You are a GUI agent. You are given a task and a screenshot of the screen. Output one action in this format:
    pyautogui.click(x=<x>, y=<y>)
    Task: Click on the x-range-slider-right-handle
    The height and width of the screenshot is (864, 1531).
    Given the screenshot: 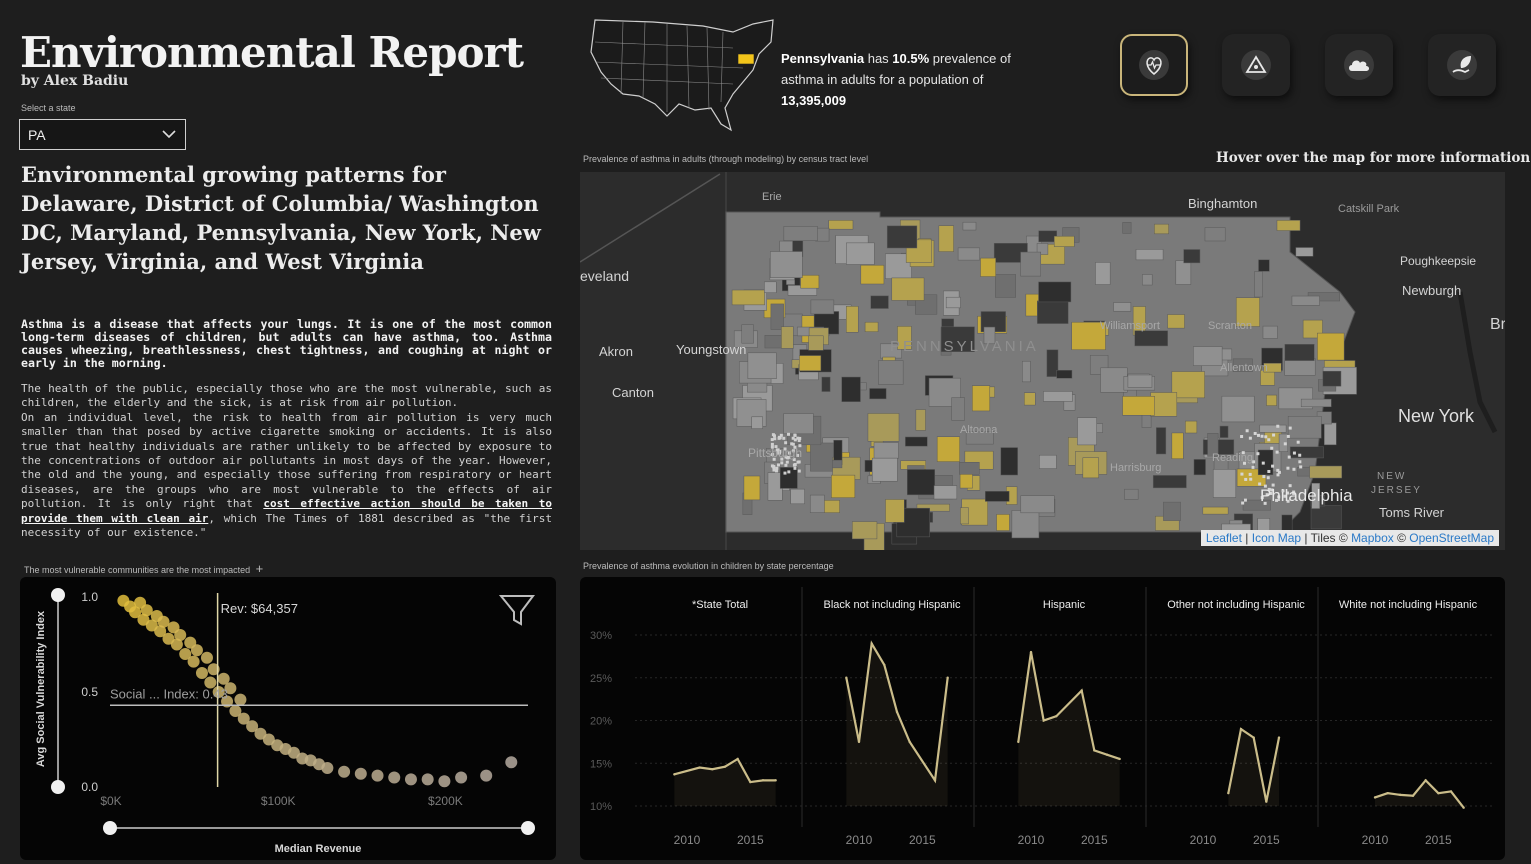 What is the action you would take?
    pyautogui.click(x=528, y=828)
    